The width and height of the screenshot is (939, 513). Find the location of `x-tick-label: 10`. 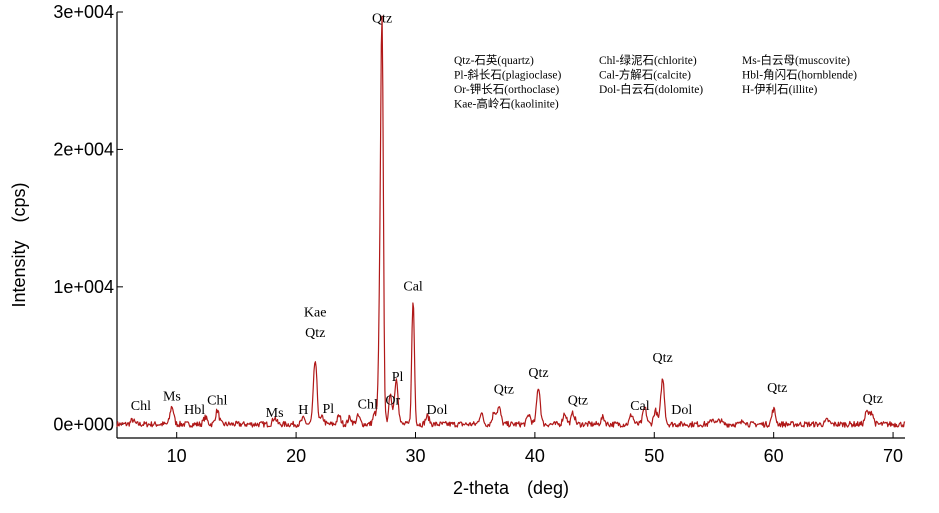

x-tick-label: 10 is located at coordinates (177, 456).